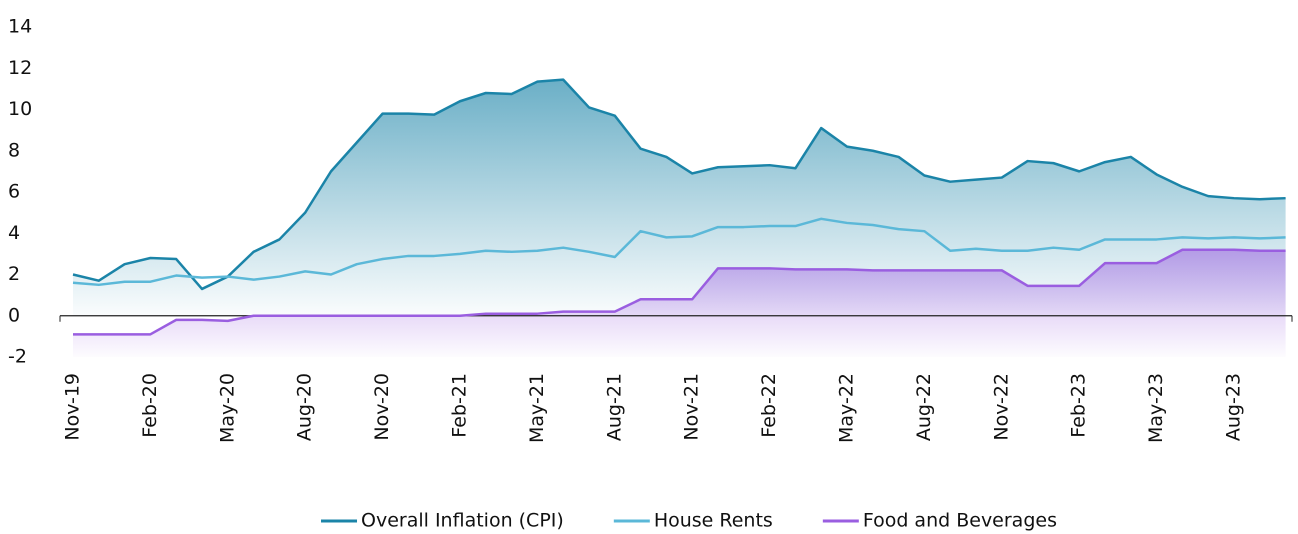 The image size is (1298, 534). What do you see at coordinates (17, 357) in the screenshot?
I see `y-tick-label: -2` at bounding box center [17, 357].